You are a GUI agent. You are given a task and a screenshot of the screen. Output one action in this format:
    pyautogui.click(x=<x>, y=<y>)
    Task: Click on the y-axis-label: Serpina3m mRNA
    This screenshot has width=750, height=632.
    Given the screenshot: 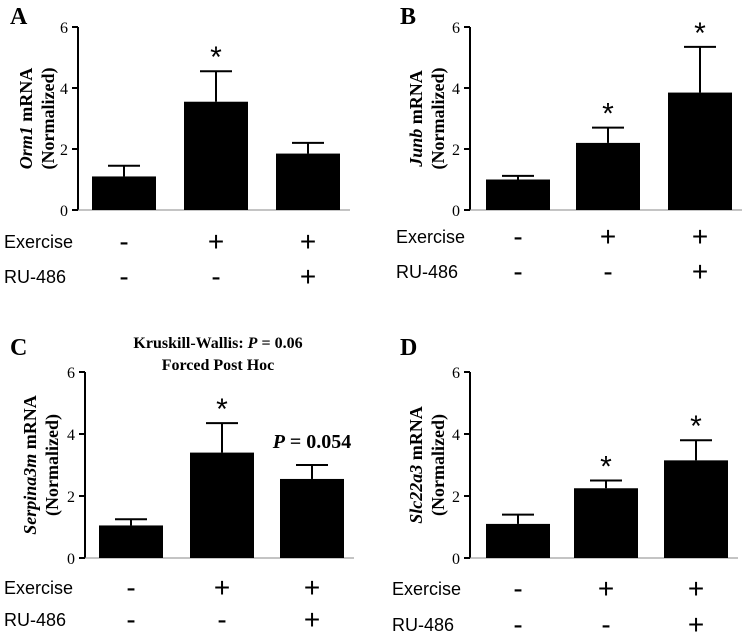 What is the action you would take?
    pyautogui.click(x=30, y=465)
    